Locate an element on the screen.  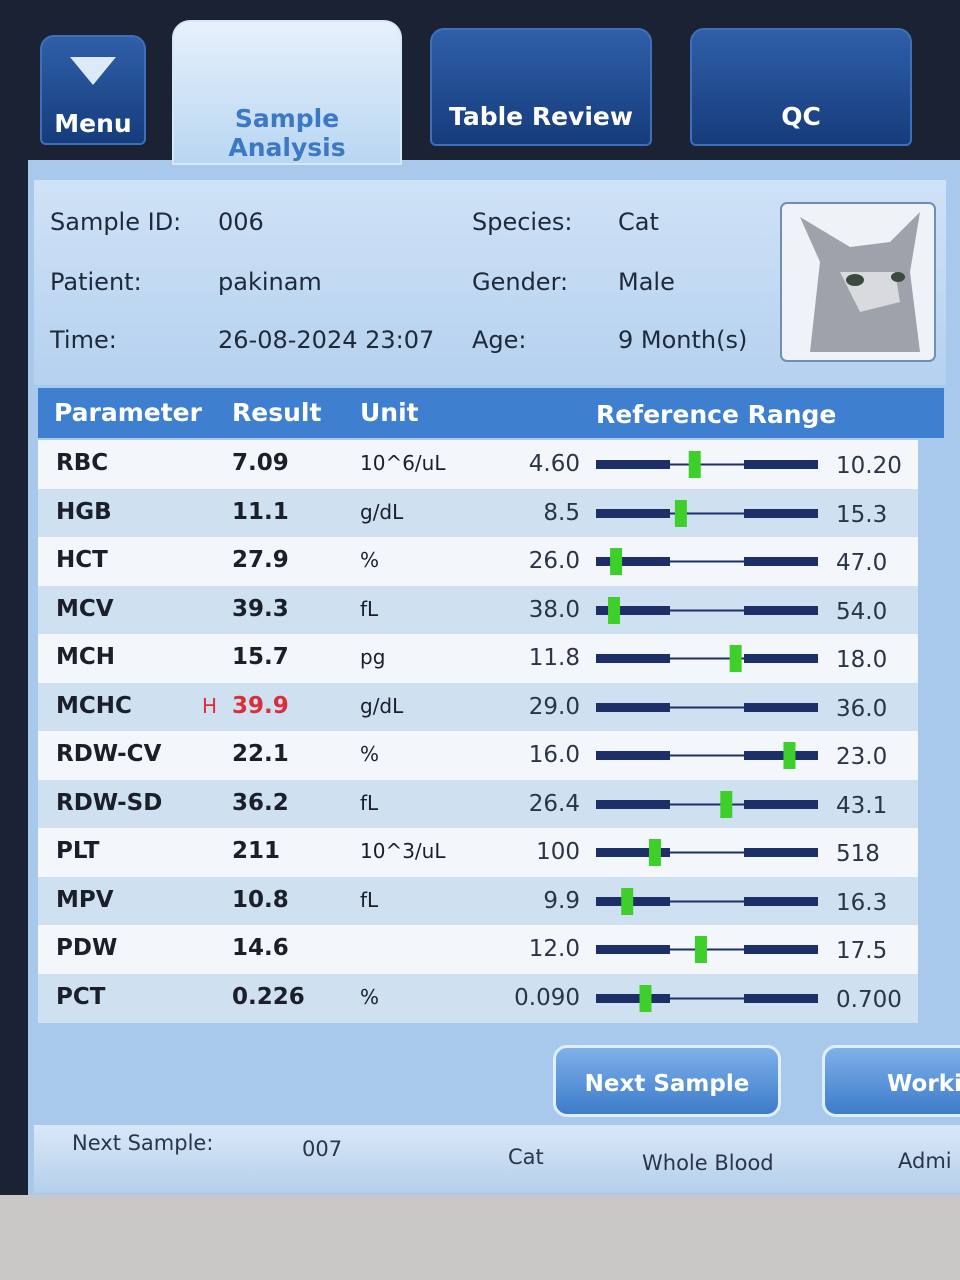
table-row: RDW-SD 36.2 fL 26.4 43.1 is located at coordinates (478, 804).